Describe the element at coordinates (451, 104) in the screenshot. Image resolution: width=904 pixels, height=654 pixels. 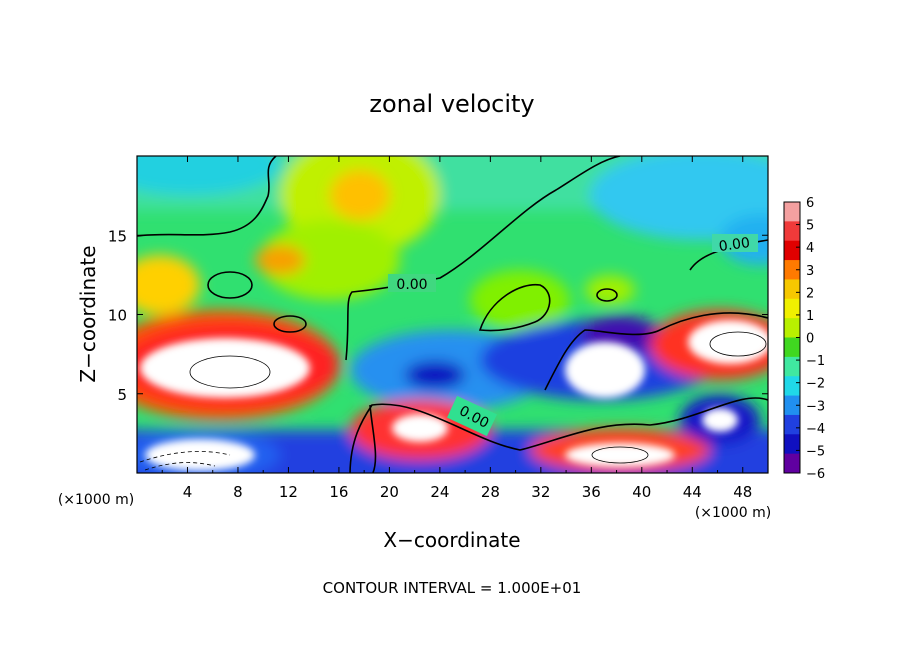
I see `chart-title: zonal velocity` at that location.